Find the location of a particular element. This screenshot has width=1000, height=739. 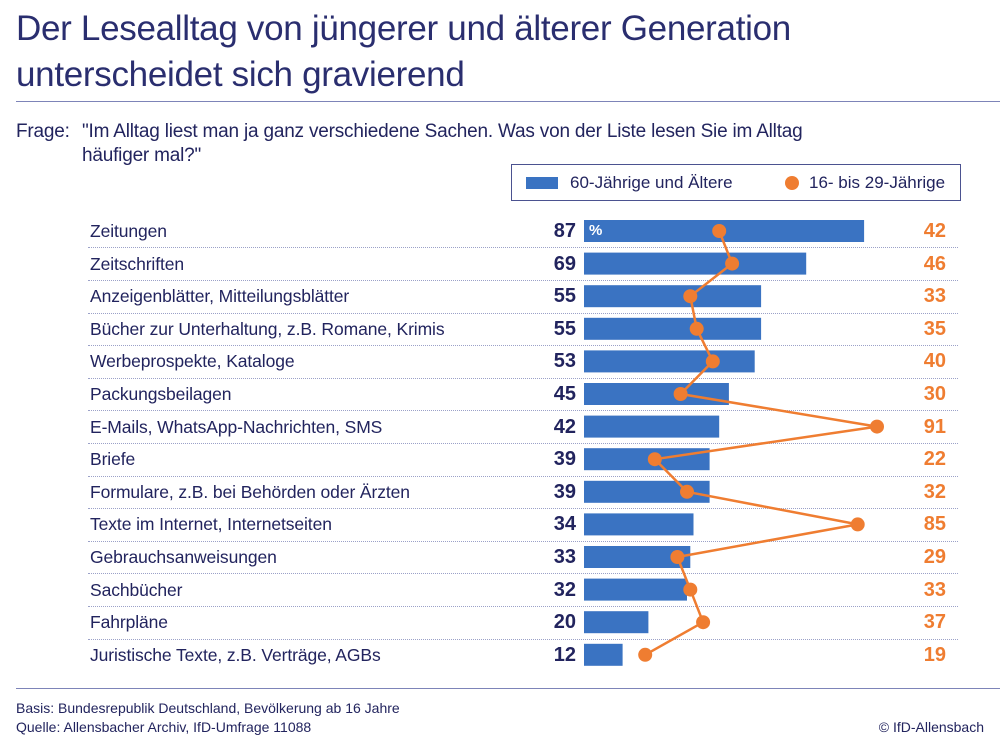

data-label-series-a: 45 is located at coordinates (564, 394).